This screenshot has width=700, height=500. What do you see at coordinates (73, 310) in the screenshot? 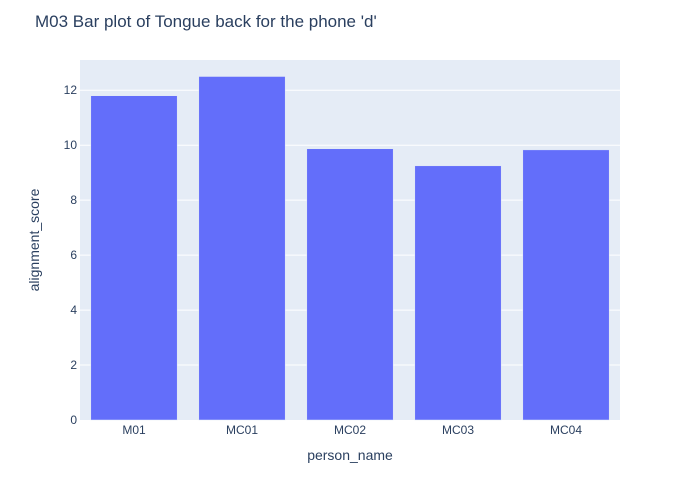
I see `y-tick-label: 4` at bounding box center [73, 310].